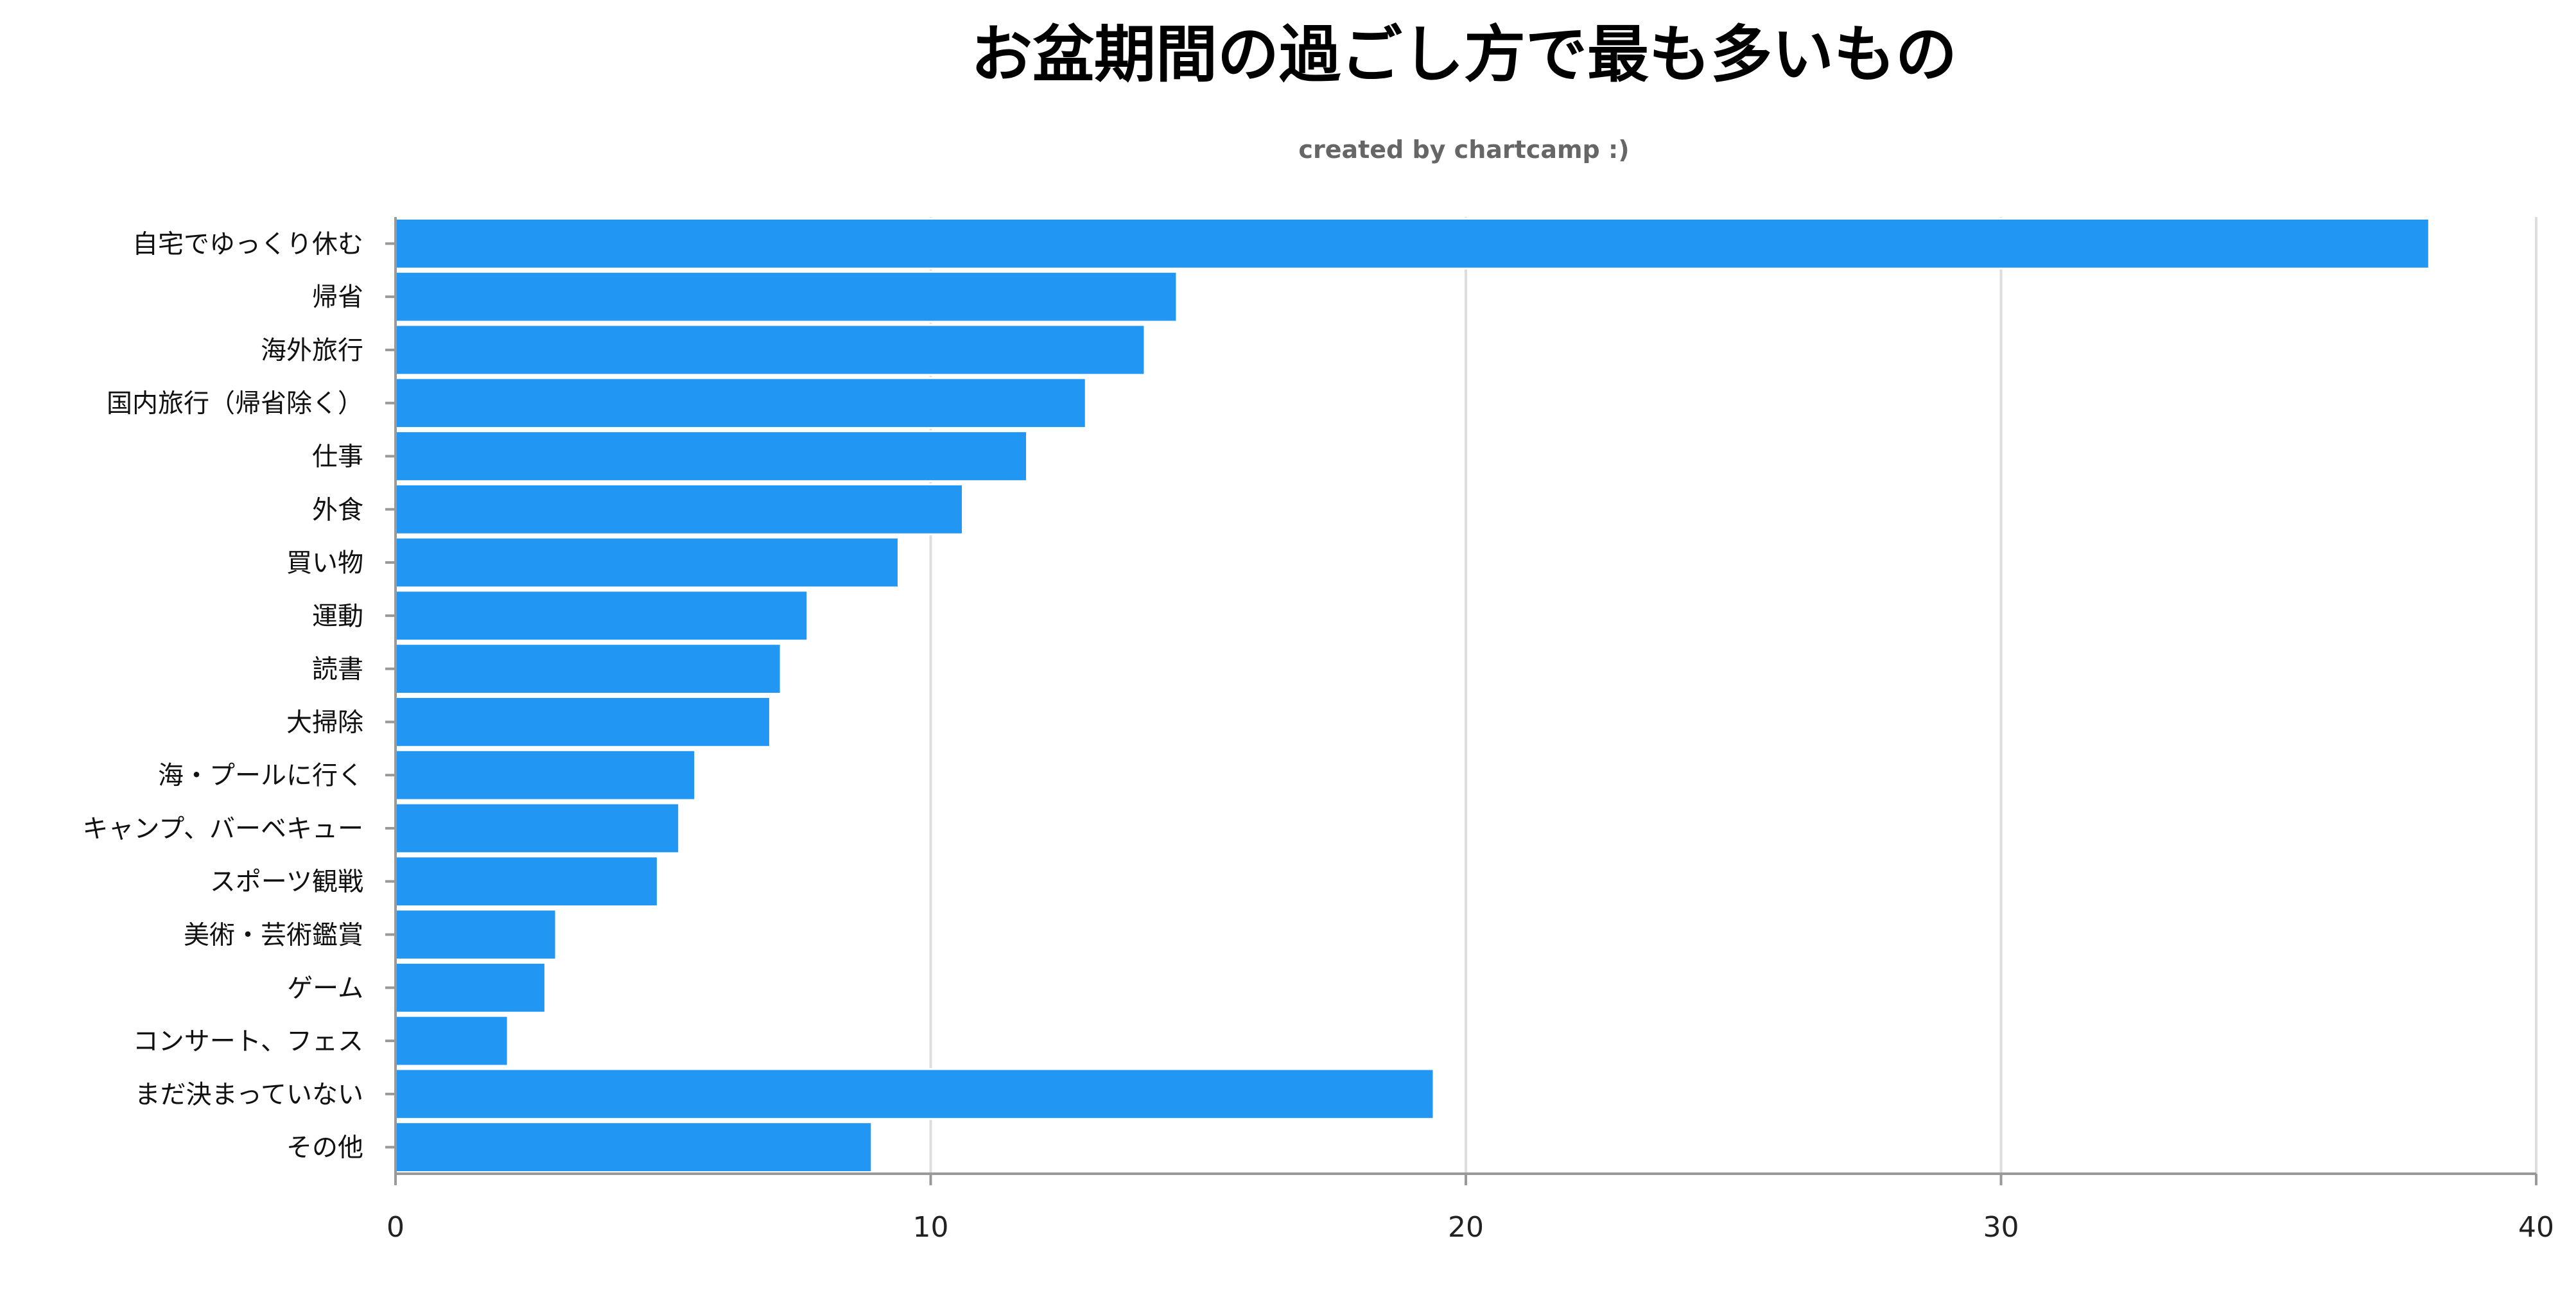  Describe the element at coordinates (931, 1227) in the screenshot. I see `x-tick-label: 10` at that location.